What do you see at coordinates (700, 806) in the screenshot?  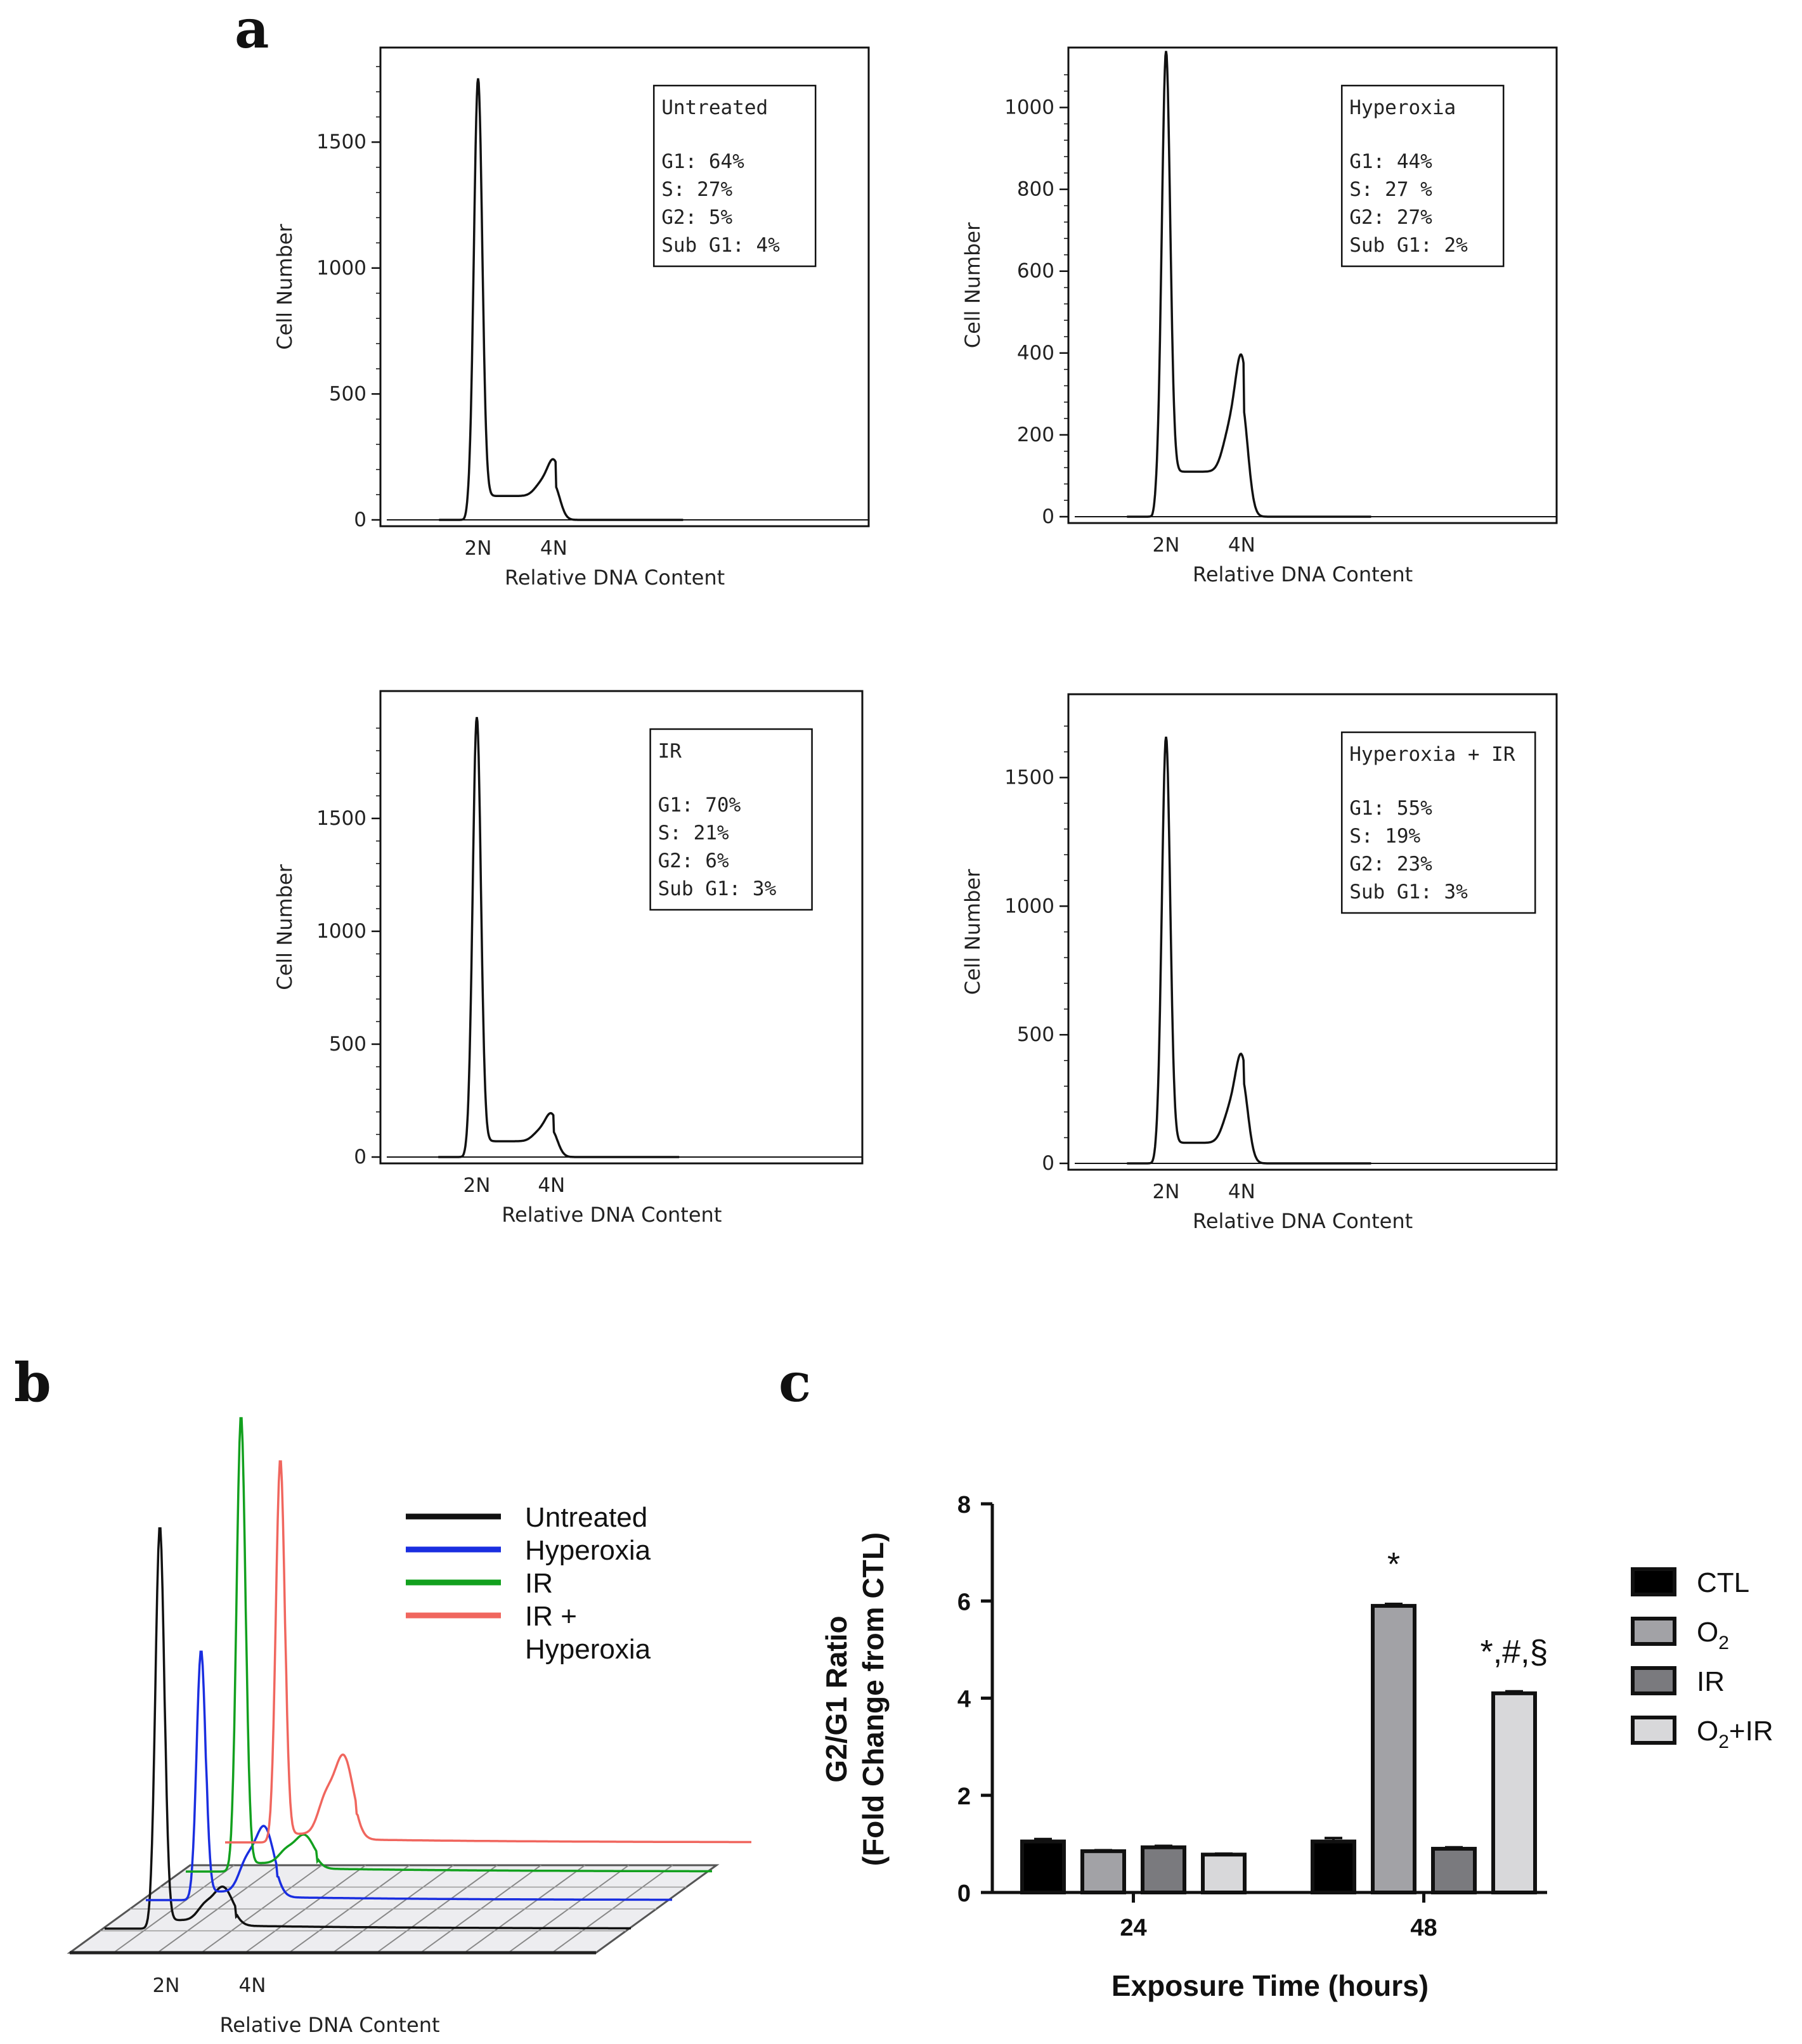 I see `stats-line: G1: 70%` at bounding box center [700, 806].